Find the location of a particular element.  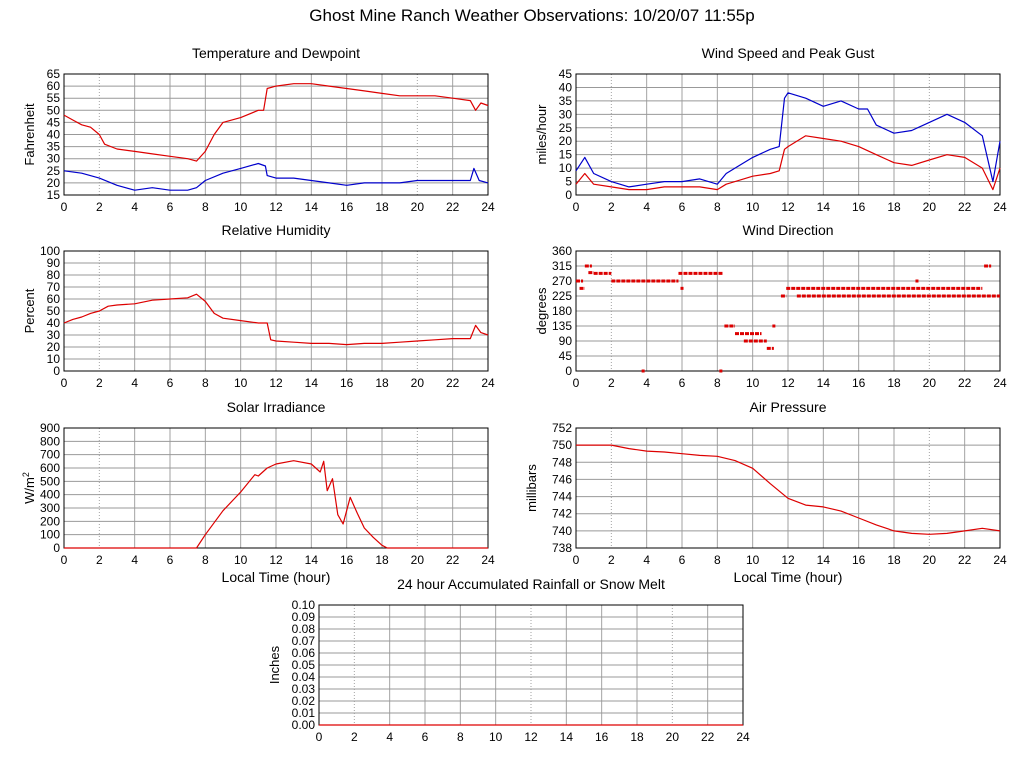

y-axis-label: miles/hour is located at coordinates (541, 134).